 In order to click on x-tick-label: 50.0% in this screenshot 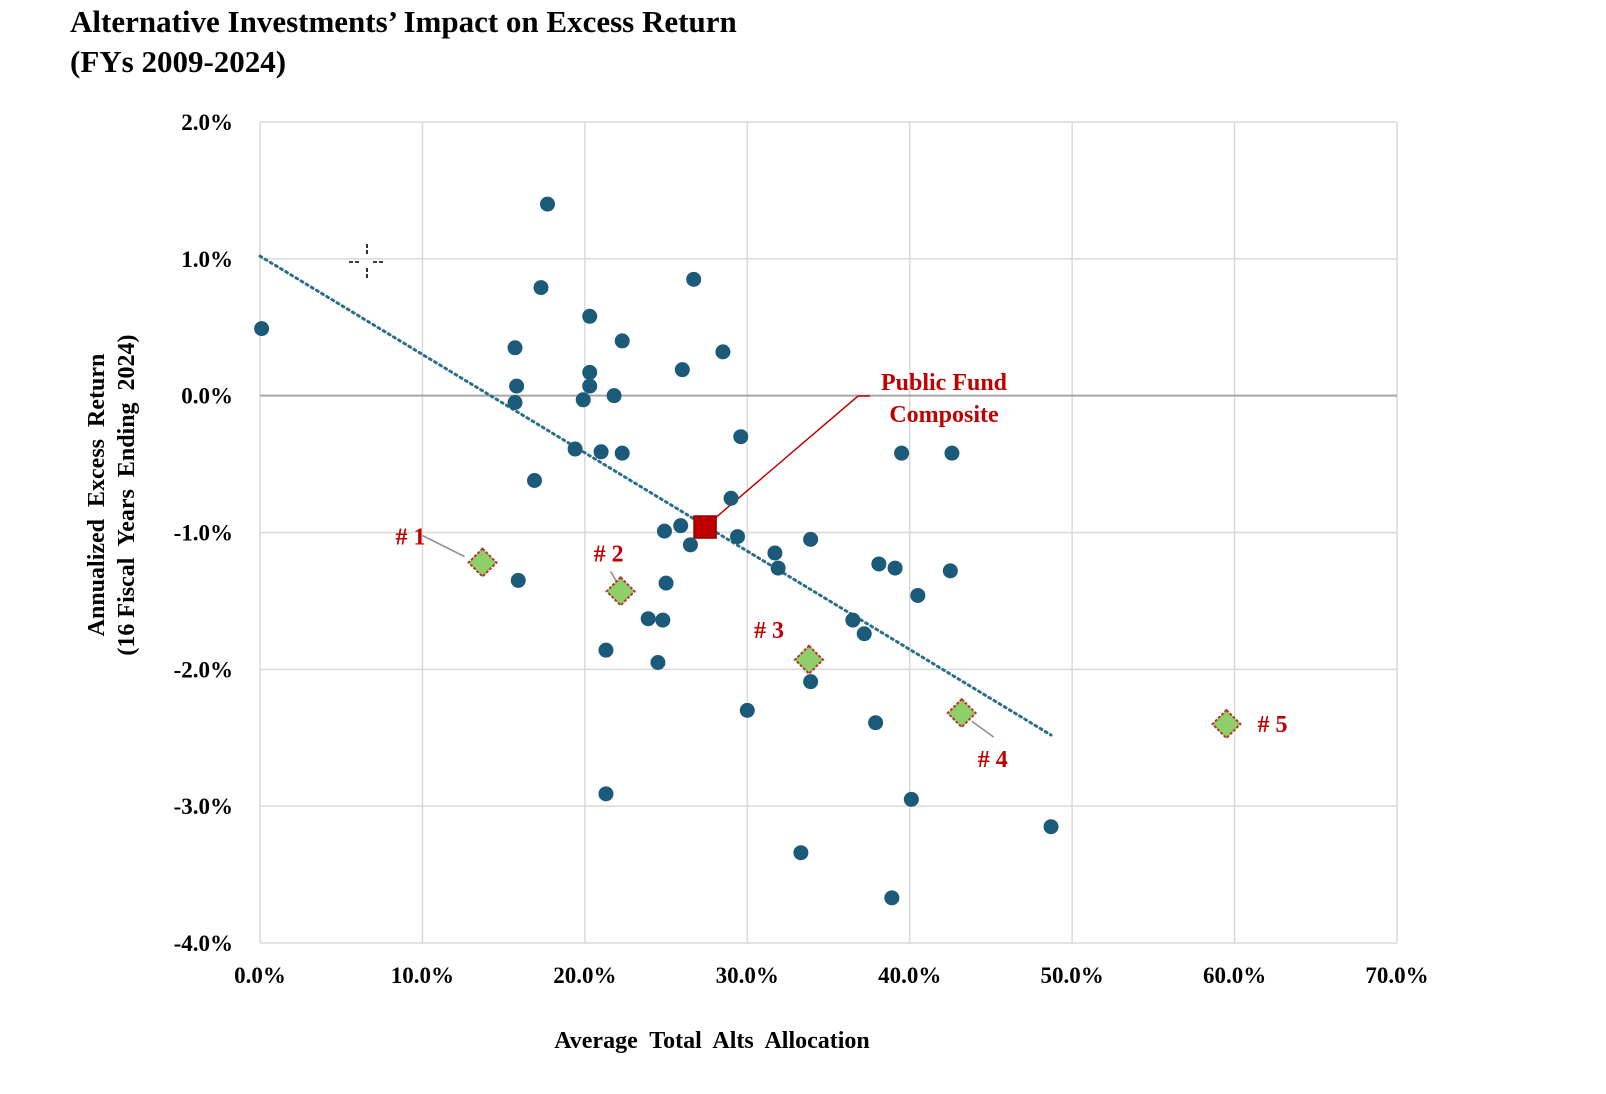, I will do `click(1072, 975)`.